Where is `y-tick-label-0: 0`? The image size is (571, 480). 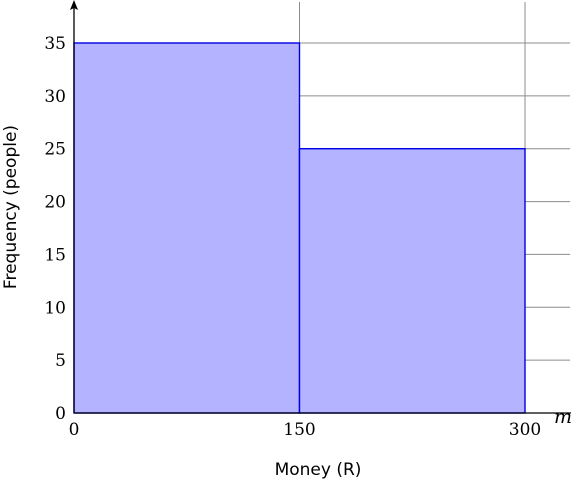
y-tick-label-0: 0 is located at coordinates (60, 414).